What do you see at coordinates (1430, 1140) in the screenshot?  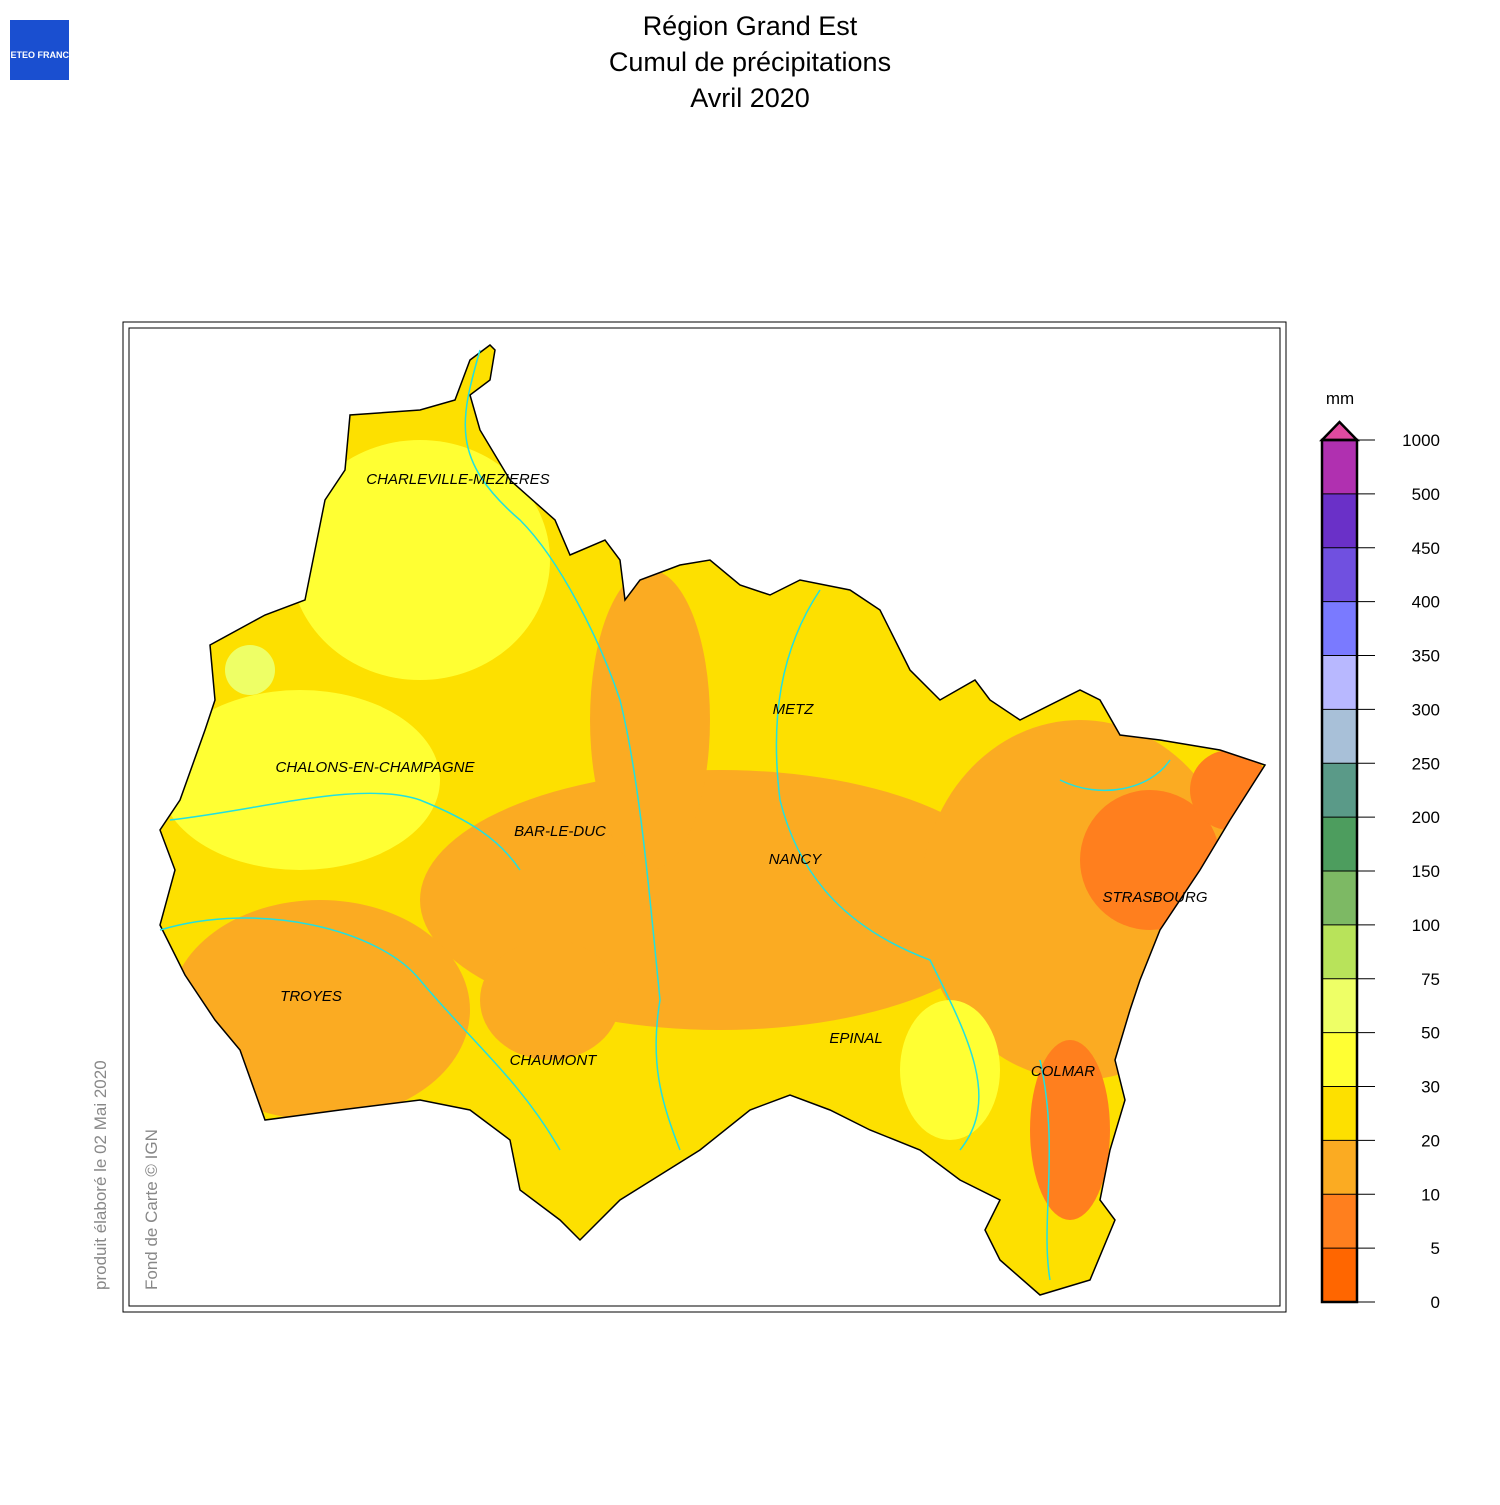 I see `legend-tick-label: 20` at bounding box center [1430, 1140].